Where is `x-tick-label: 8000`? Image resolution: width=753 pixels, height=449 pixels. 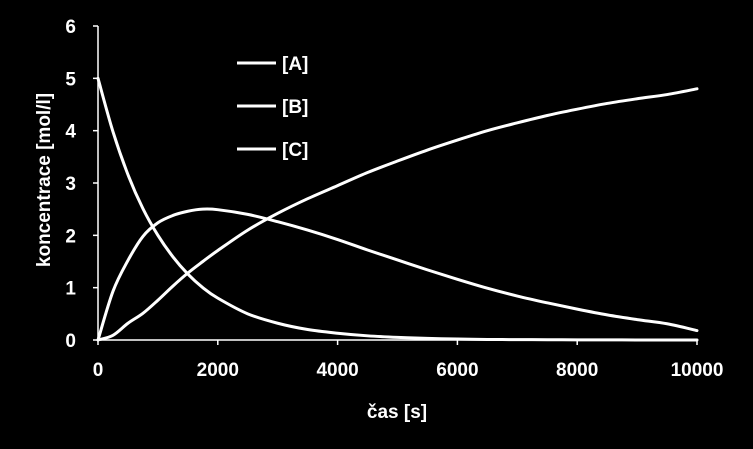 x-tick-label: 8000 is located at coordinates (577, 370).